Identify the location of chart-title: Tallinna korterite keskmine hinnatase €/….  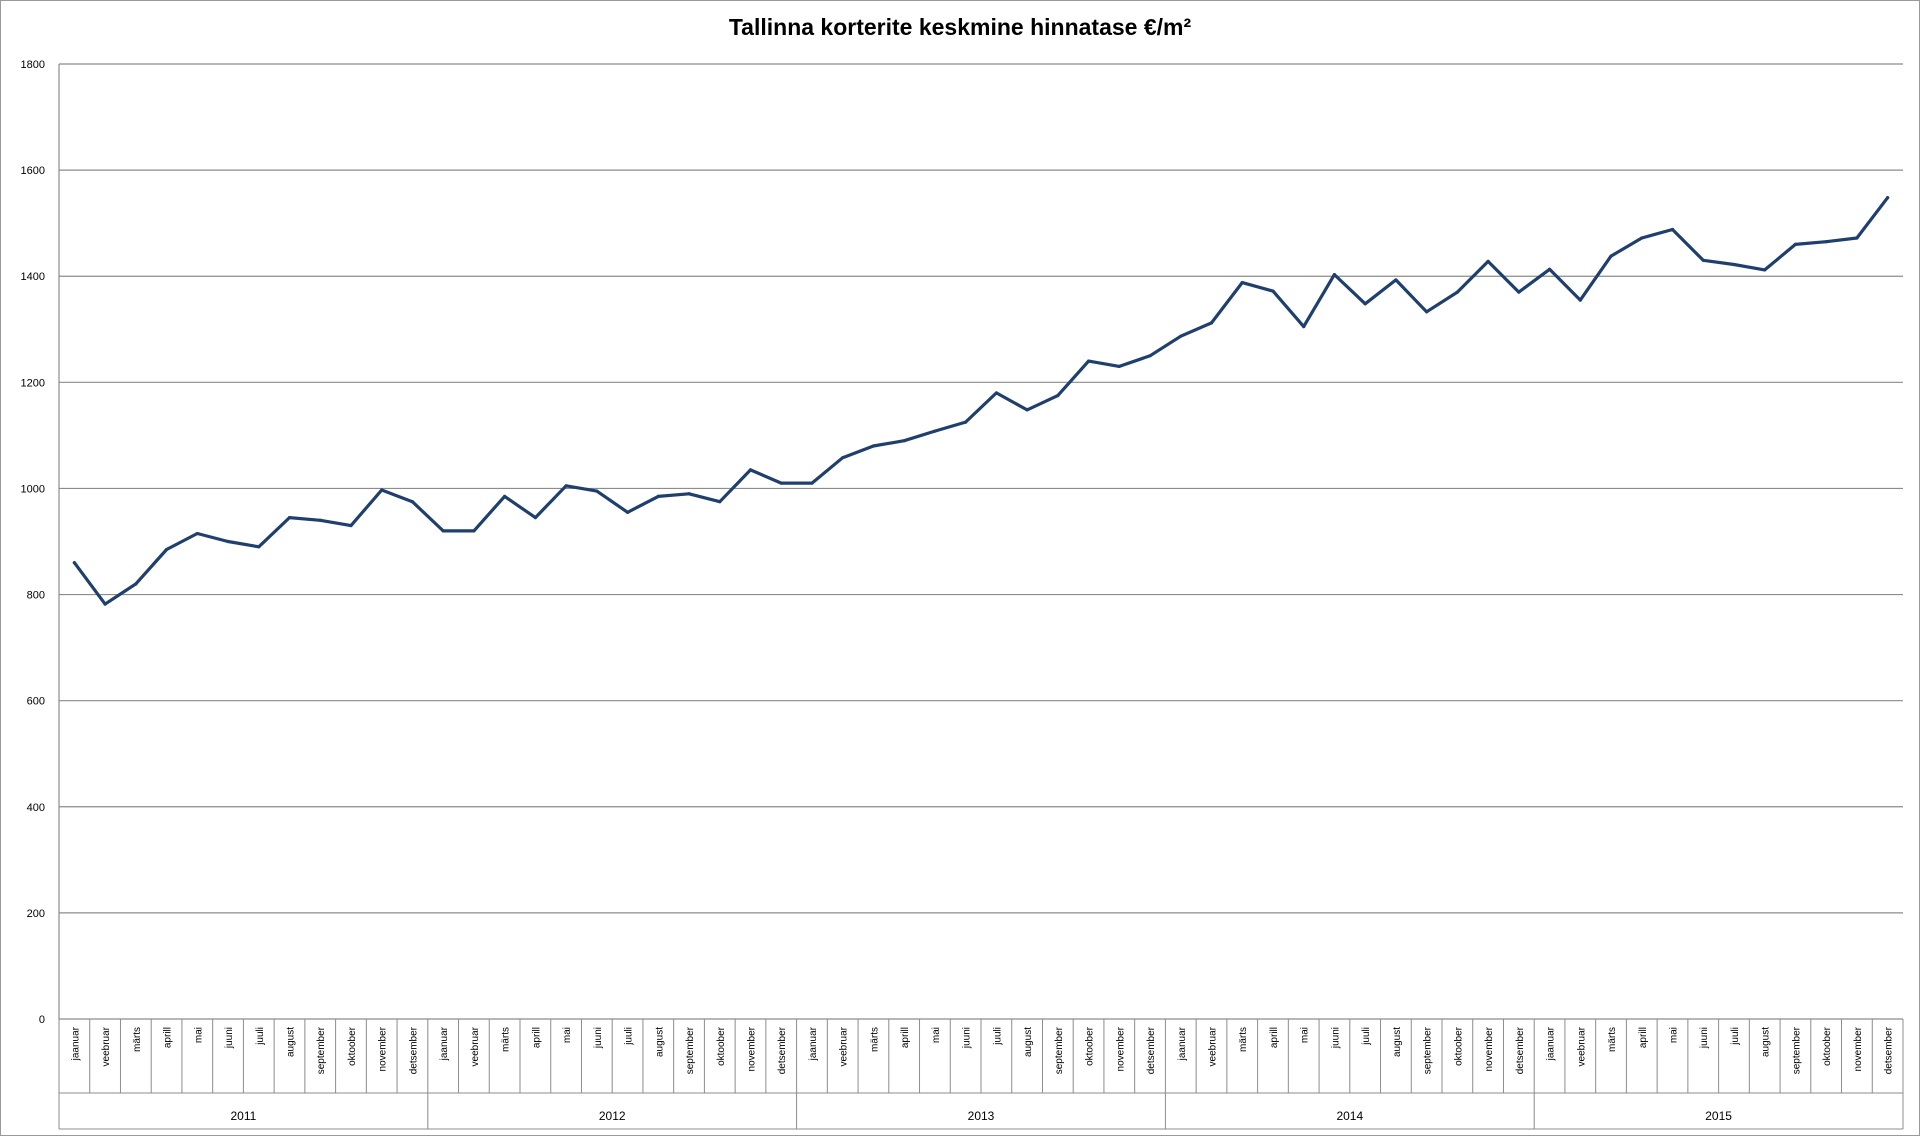
(960, 27).